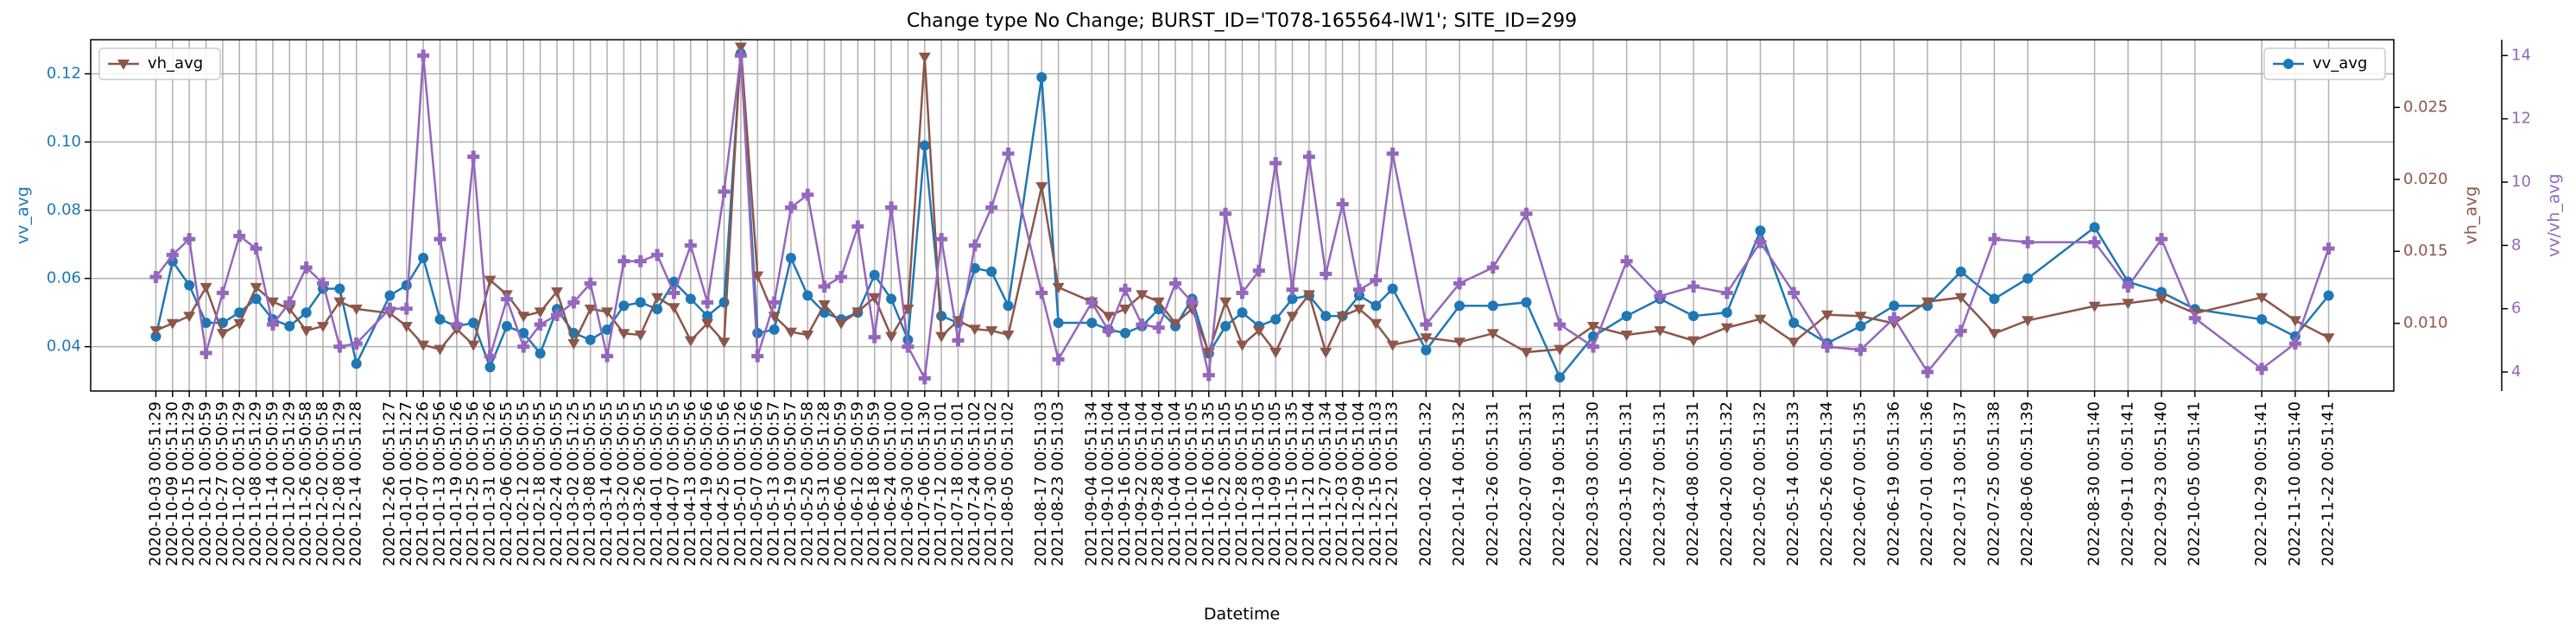 Image resolution: width=2576 pixels, height=637 pixels. What do you see at coordinates (356, 484) in the screenshot?
I see `x-tick-label: 2020-12-14 00:51:28` at bounding box center [356, 484].